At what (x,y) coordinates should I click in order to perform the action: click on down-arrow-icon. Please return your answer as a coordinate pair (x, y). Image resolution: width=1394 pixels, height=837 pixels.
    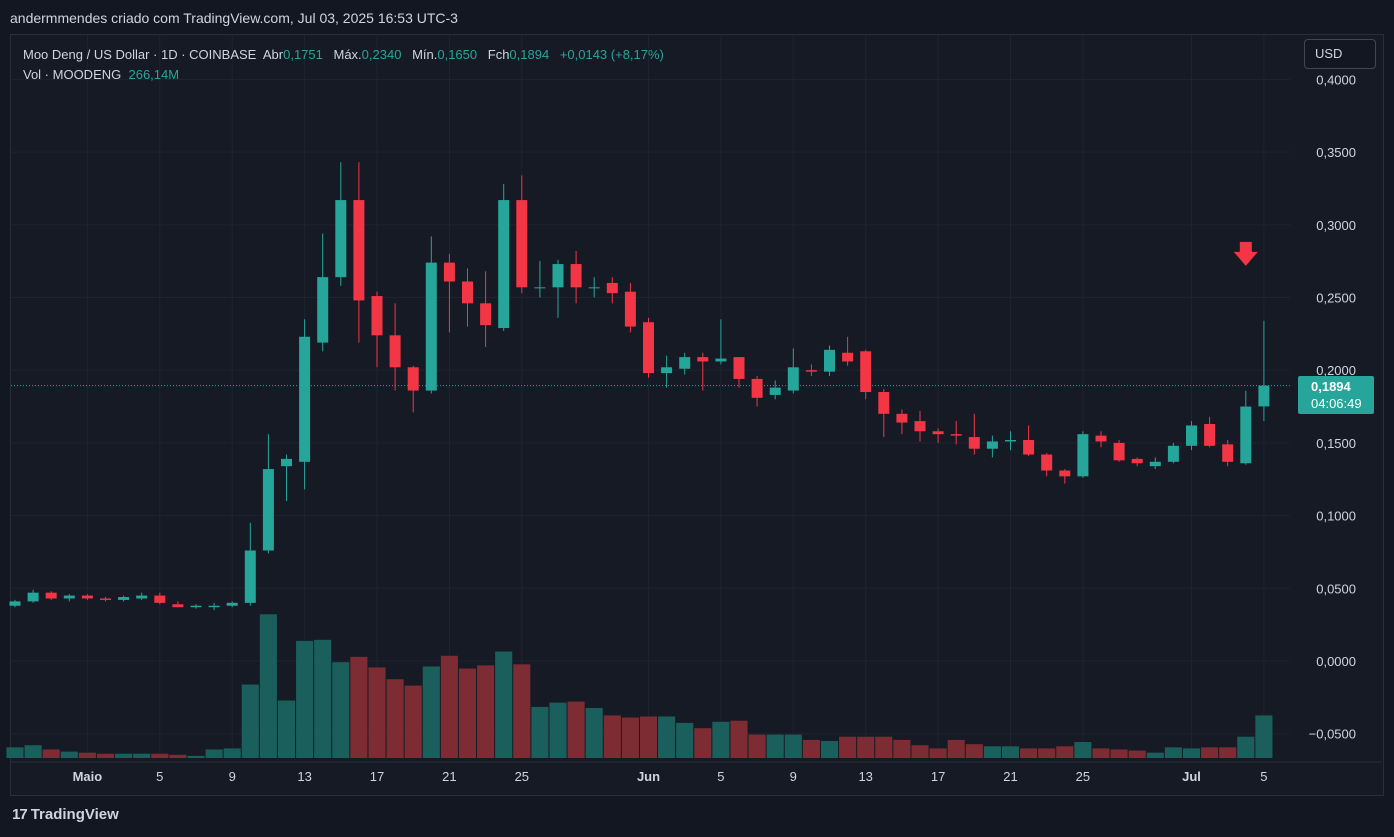
    Looking at the image, I should click on (1245, 253).